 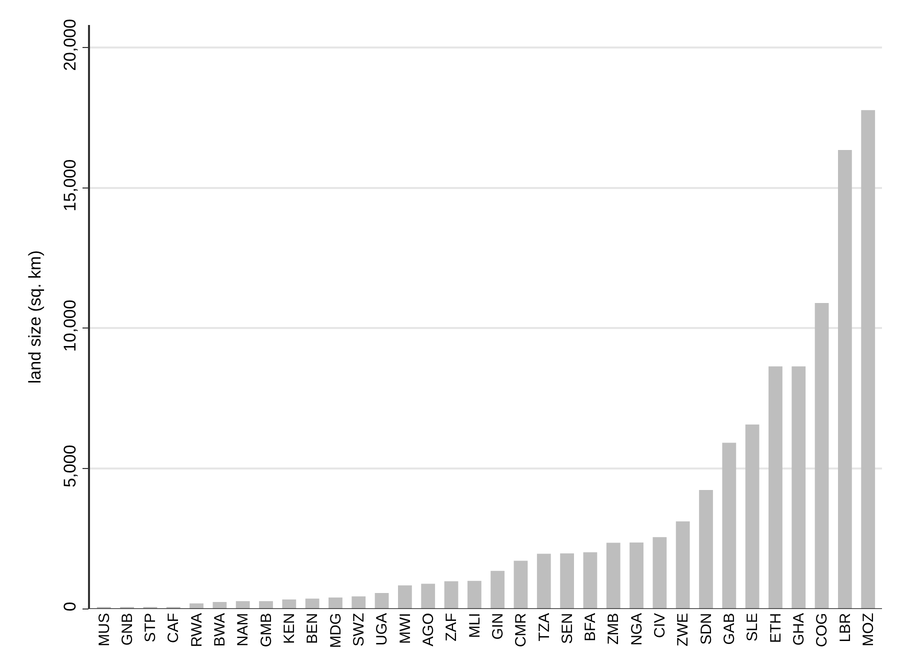 I want to click on x-tick-label: ZWE, so click(x=683, y=629).